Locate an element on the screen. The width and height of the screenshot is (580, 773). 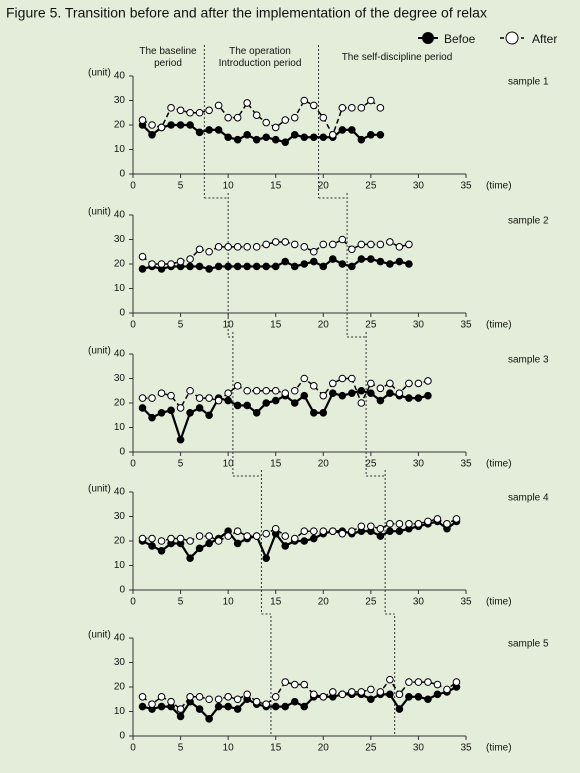
x-tick-label: 5 is located at coordinates (181, 325).